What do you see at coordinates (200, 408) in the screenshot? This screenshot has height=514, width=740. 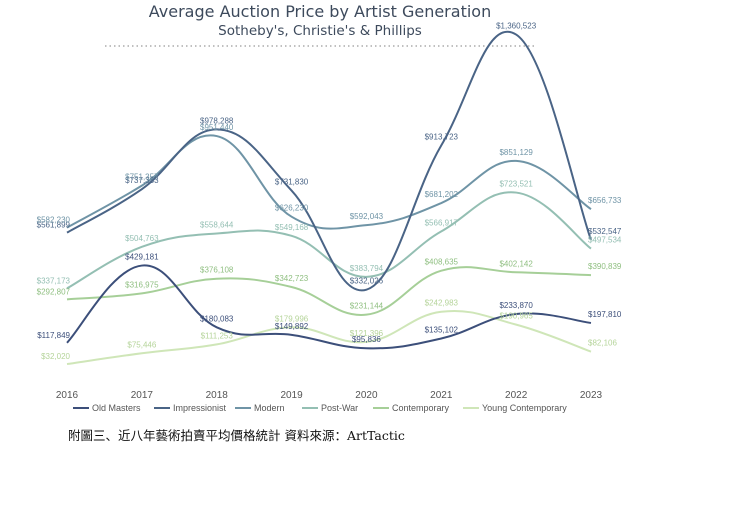 I see `legend-label-impressionist: Impressionist` at bounding box center [200, 408].